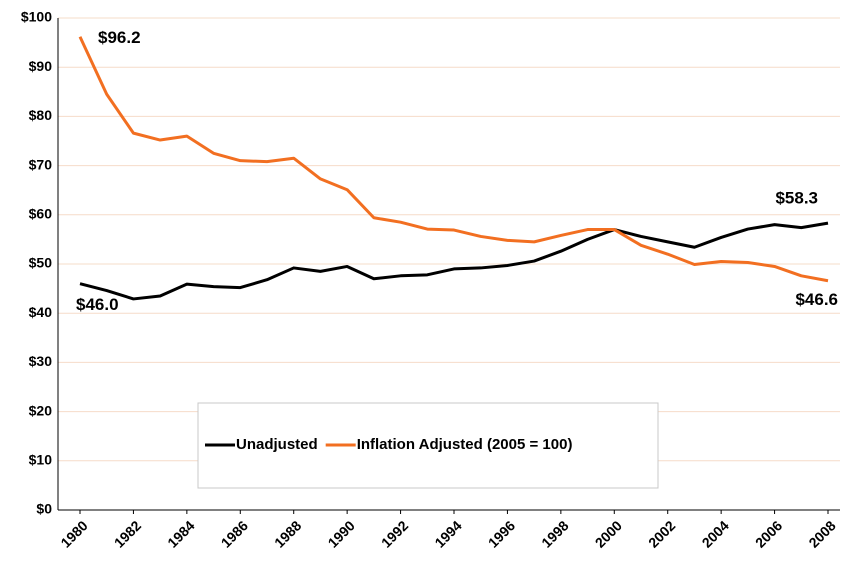 This screenshot has height=565, width=842. What do you see at coordinates (119, 37) in the screenshot?
I see `data-label: $96.2` at bounding box center [119, 37].